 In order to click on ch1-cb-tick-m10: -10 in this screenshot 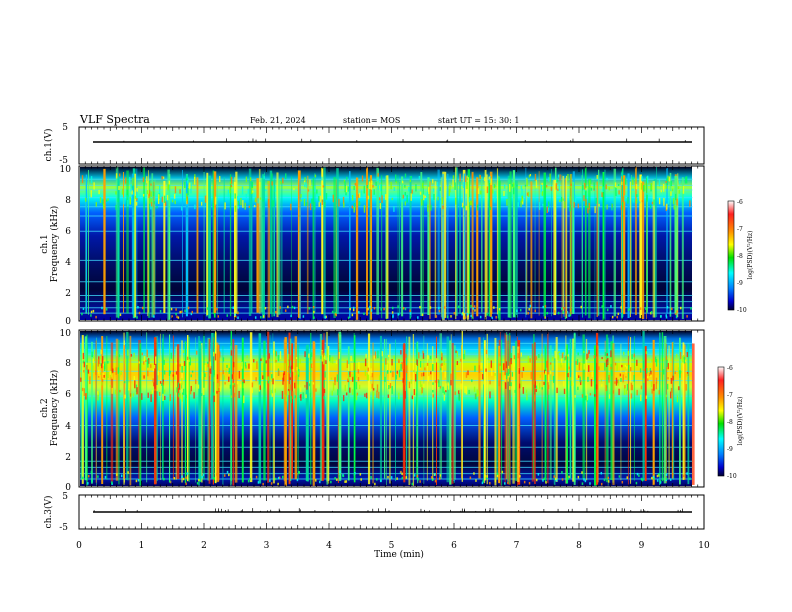, I will do `click(742, 310)`.